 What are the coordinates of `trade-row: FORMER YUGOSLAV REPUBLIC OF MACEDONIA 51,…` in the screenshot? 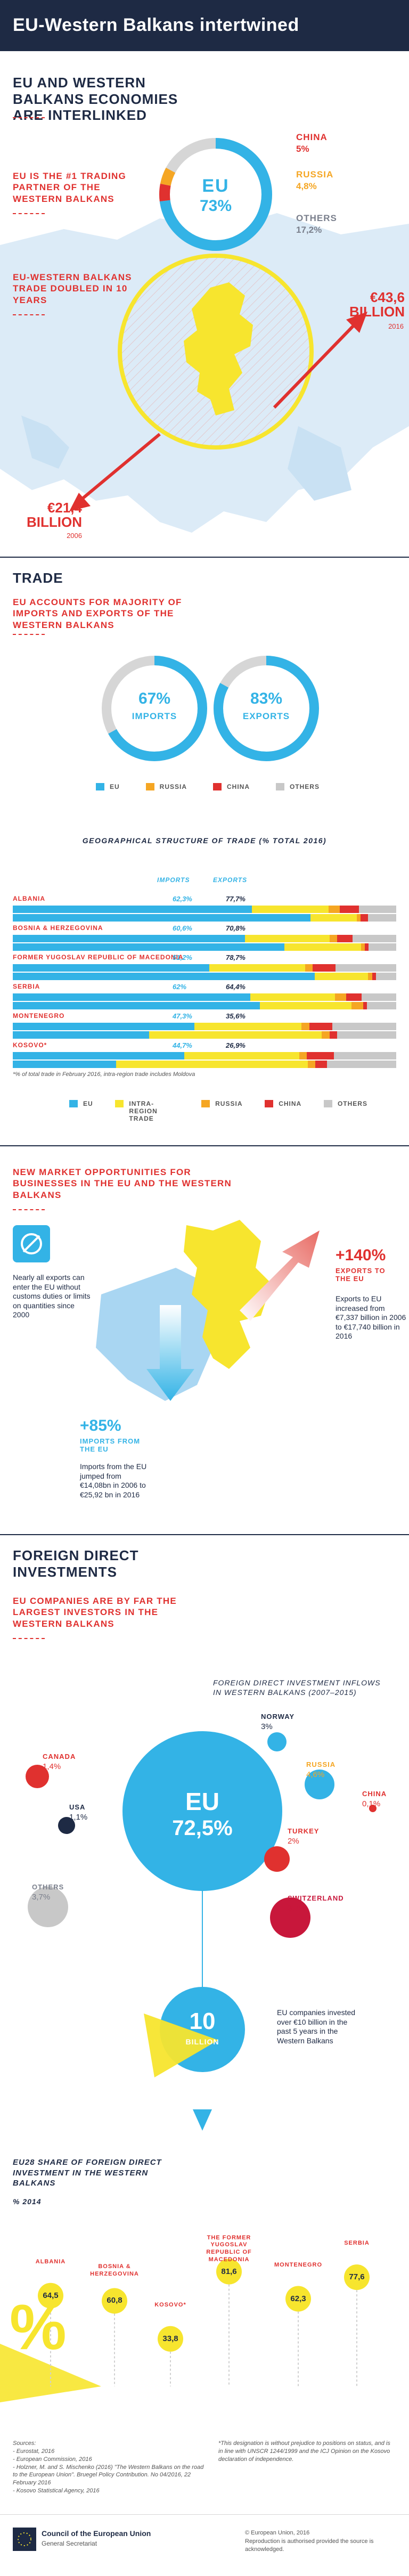 It's located at (204, 967).